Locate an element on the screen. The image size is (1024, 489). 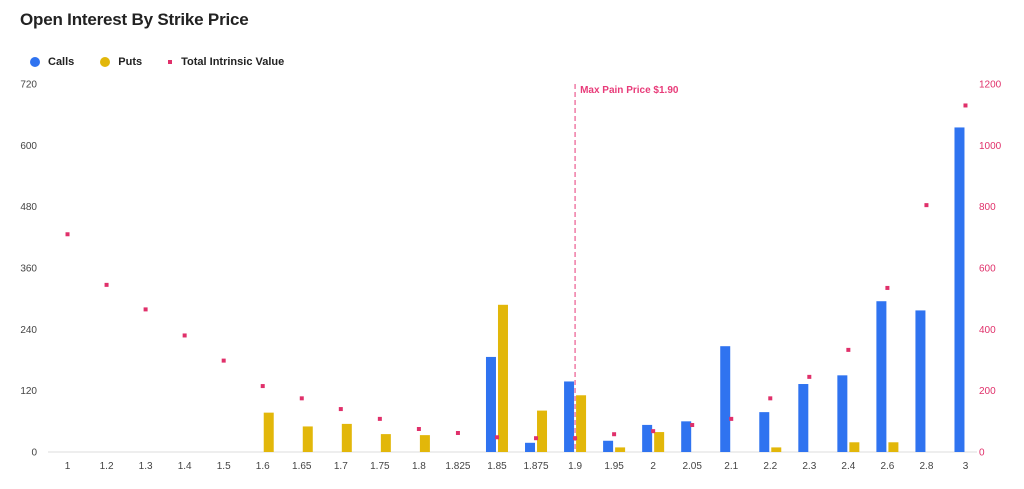
right-y-tick-label: 1000 is located at coordinates (990, 146).